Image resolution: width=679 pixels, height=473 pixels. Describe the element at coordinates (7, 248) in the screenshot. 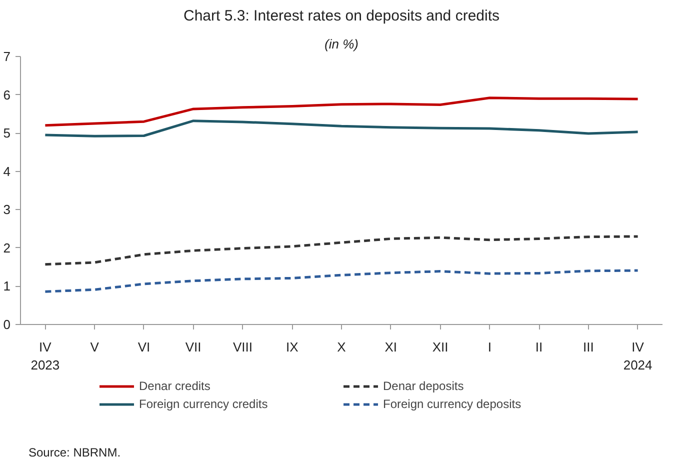

I see `y-tick-label: 2` at that location.